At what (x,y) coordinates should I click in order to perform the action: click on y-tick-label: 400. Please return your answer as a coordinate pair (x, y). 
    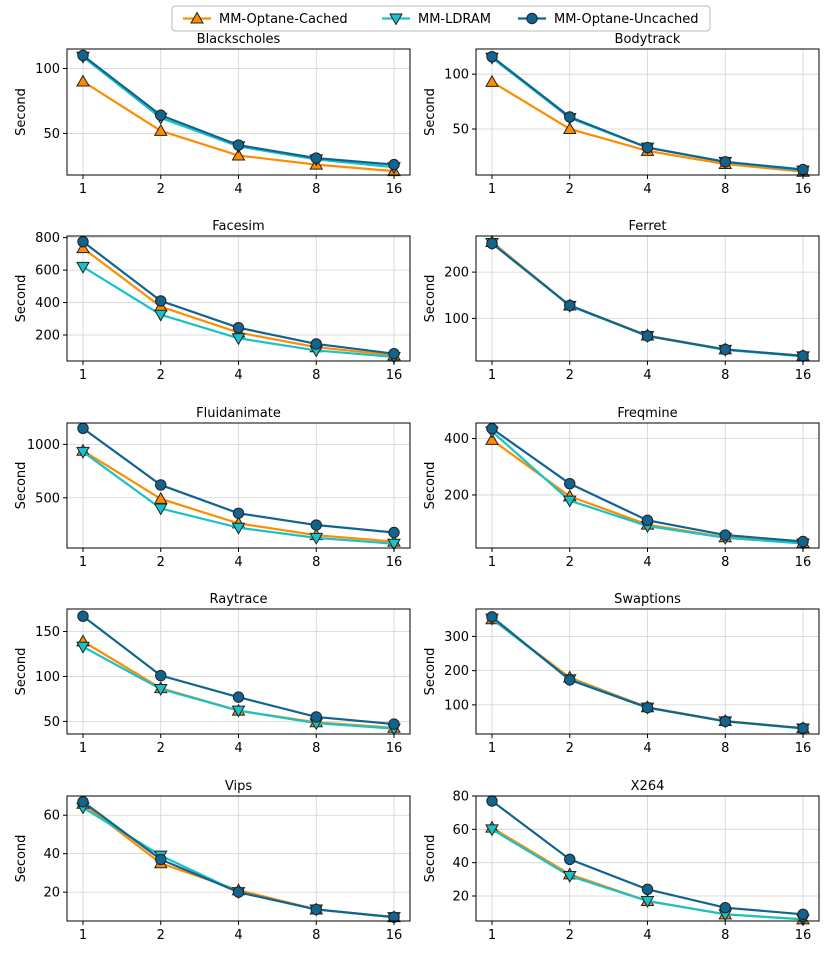
    Looking at the image, I should click on (456, 439).